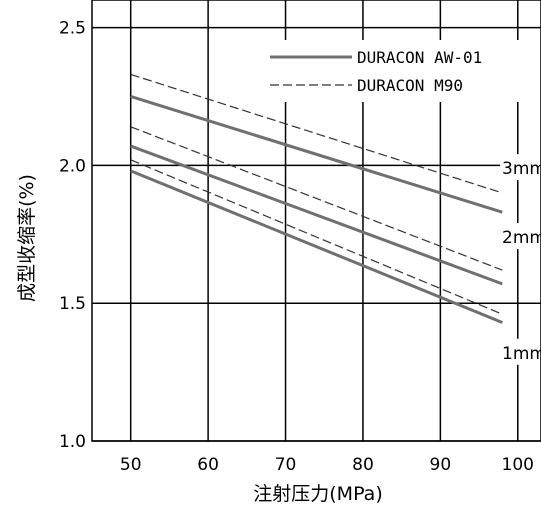 This screenshot has height=509, width=541. Describe the element at coordinates (520, 259) in the screenshot. I see `thickness-annotations: 3mmt 2mmt 1mmt` at that location.